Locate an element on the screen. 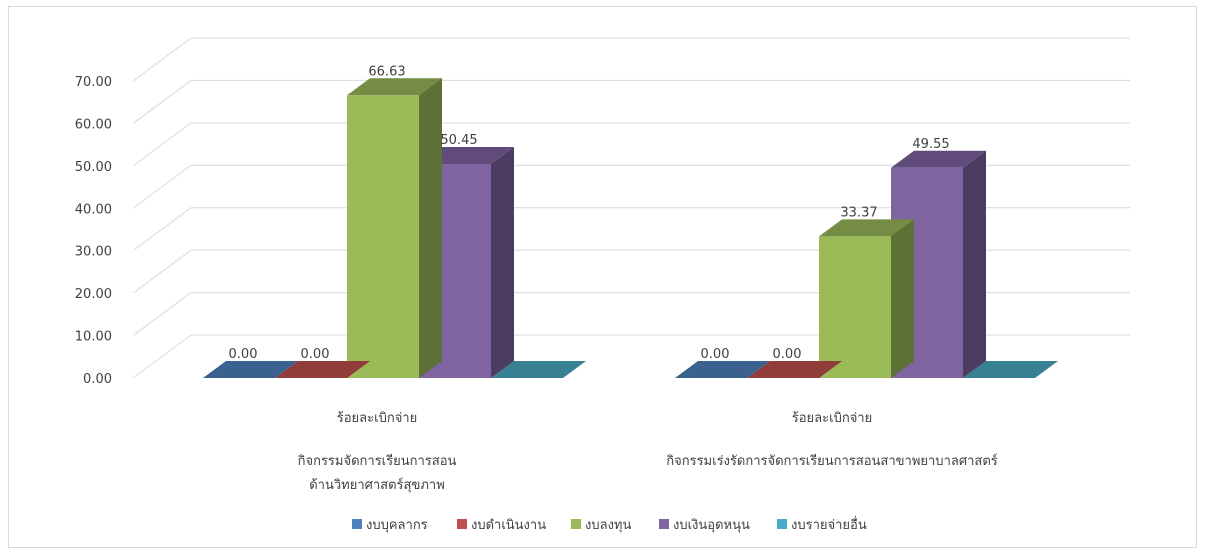  legend-item: งบรายจ่ายอื่น is located at coordinates (822, 524).